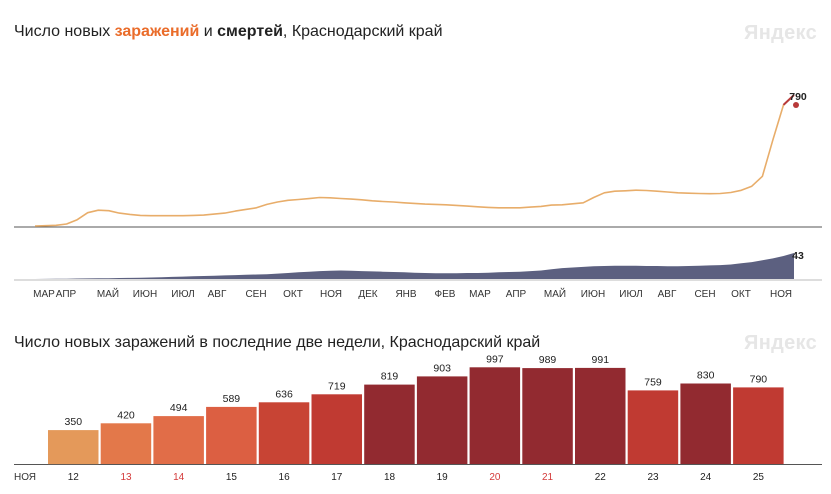 The width and height of the screenshot is (831, 494). I want to click on bar-category-label: 14, so click(179, 477).